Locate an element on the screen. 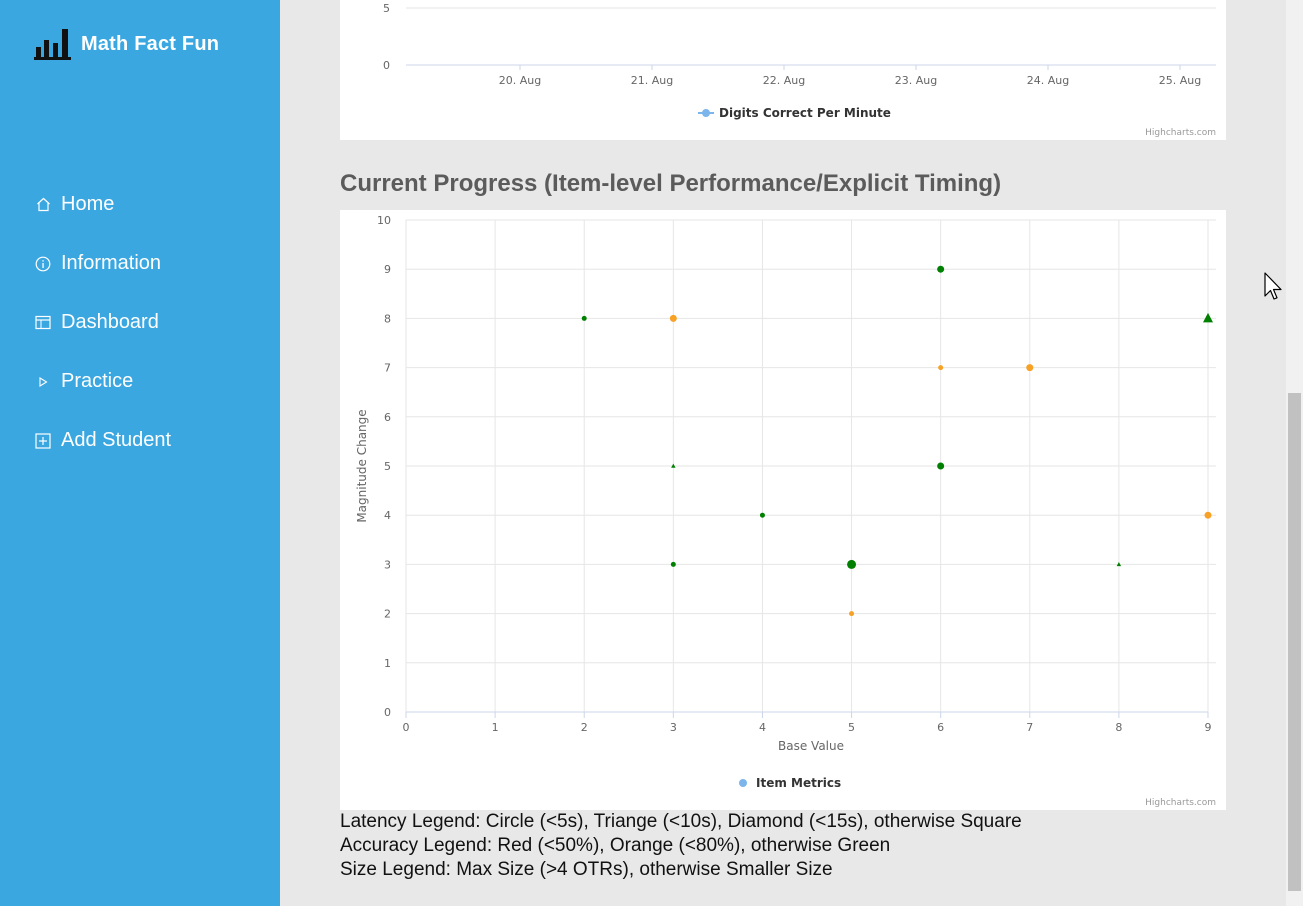 The image size is (1303, 906). x-tick-label: 5 is located at coordinates (851, 727).